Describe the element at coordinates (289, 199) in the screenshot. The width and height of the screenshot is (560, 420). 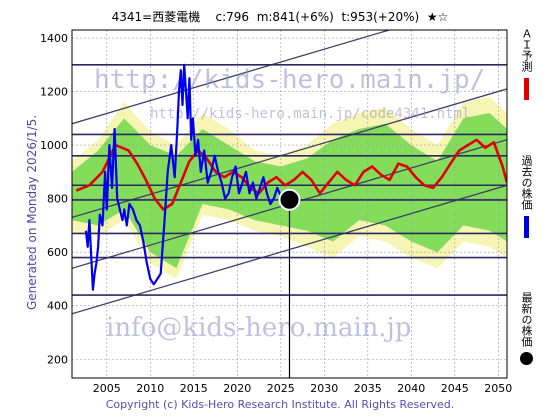
I see `latest-price-marker` at that location.